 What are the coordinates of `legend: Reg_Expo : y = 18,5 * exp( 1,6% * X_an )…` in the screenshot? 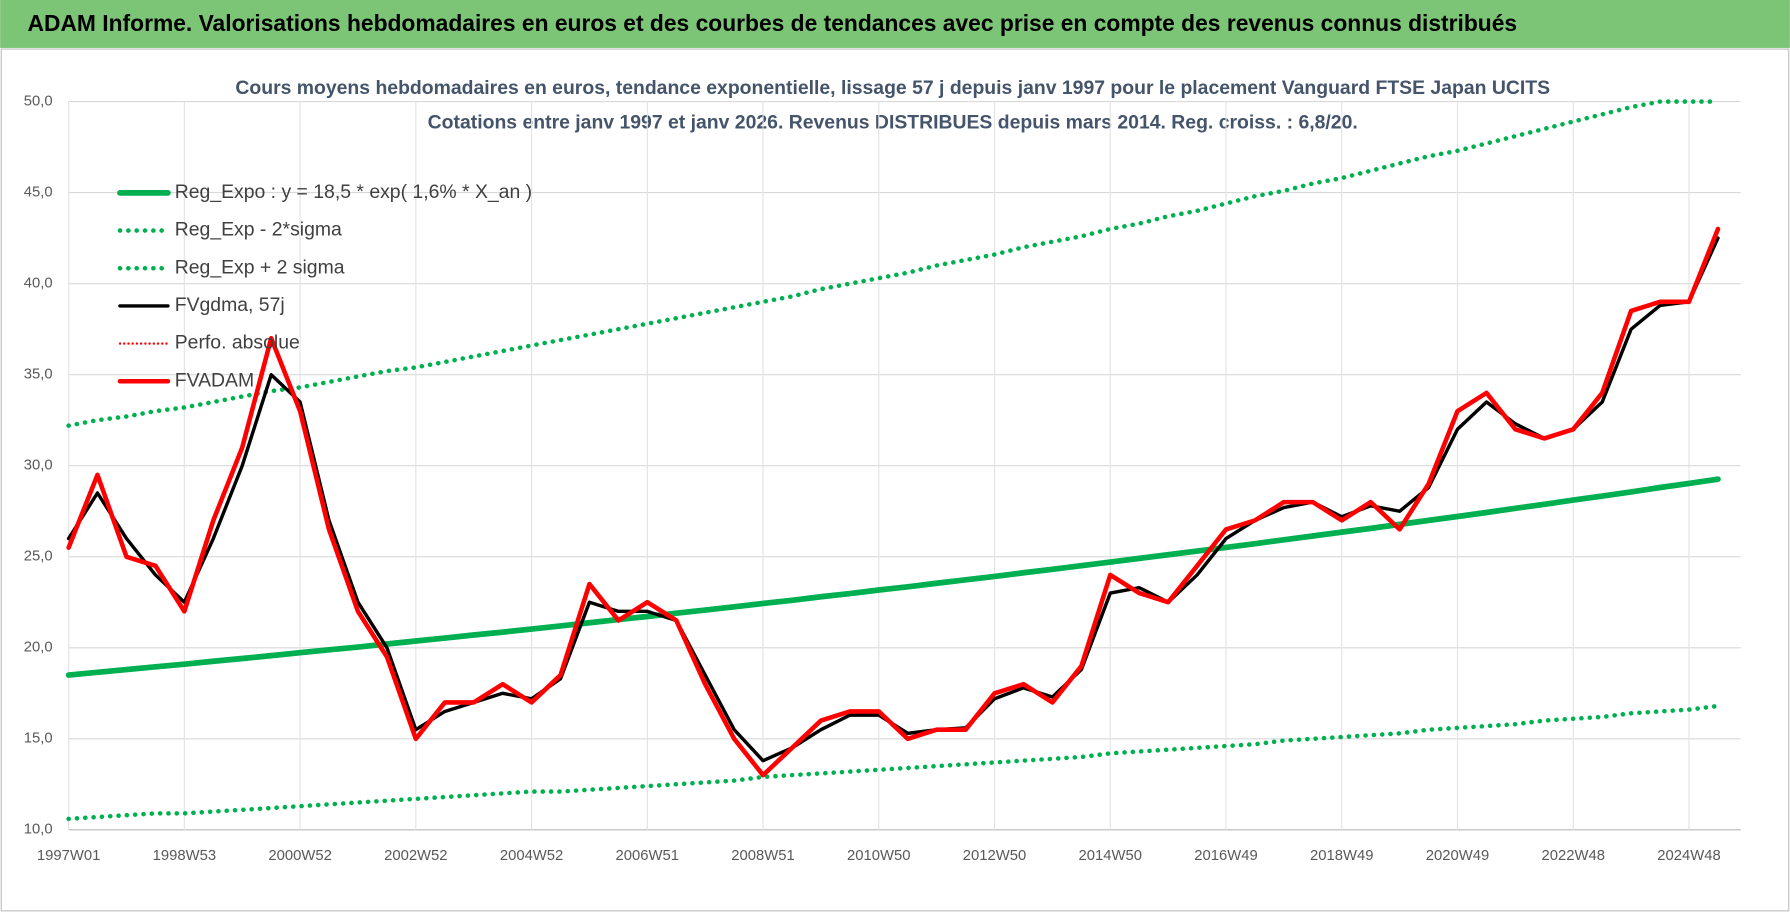 It's located at (324, 286).